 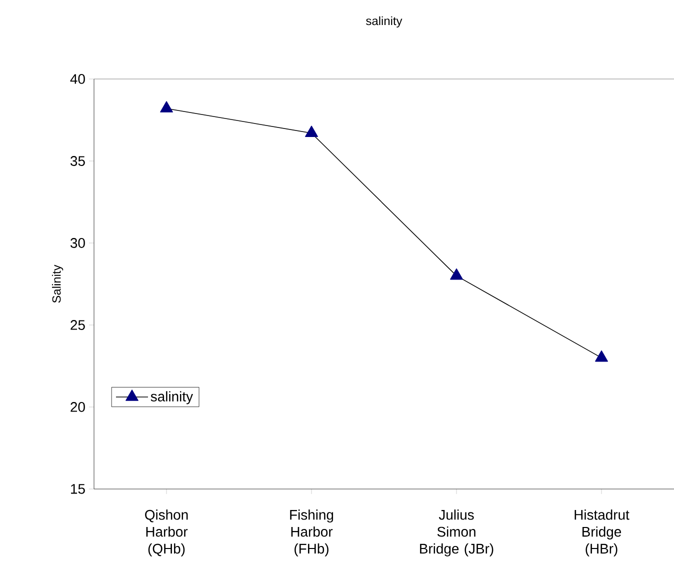 I want to click on x-tick-label: Fishing Harbor (FHb), so click(x=312, y=533).